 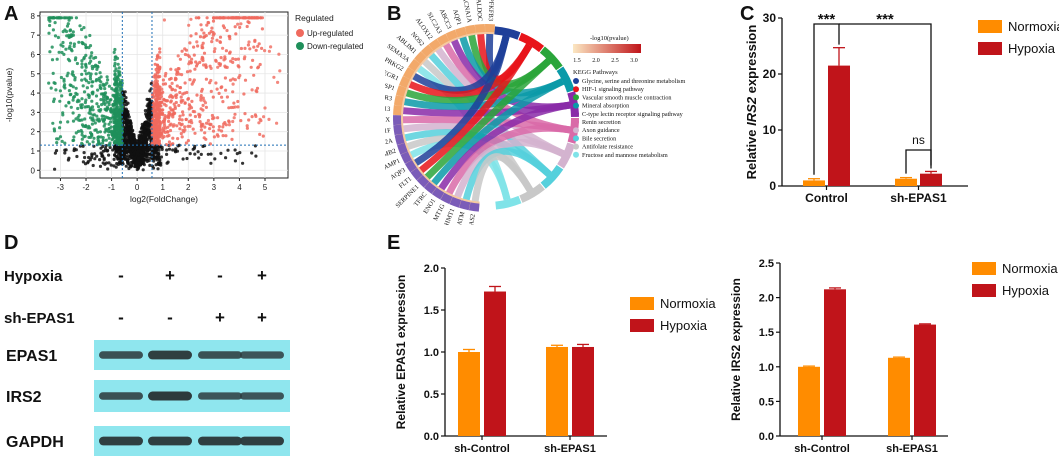 What do you see at coordinates (33, 93) in the screenshot?
I see `y-tick-label: 4` at bounding box center [33, 93].